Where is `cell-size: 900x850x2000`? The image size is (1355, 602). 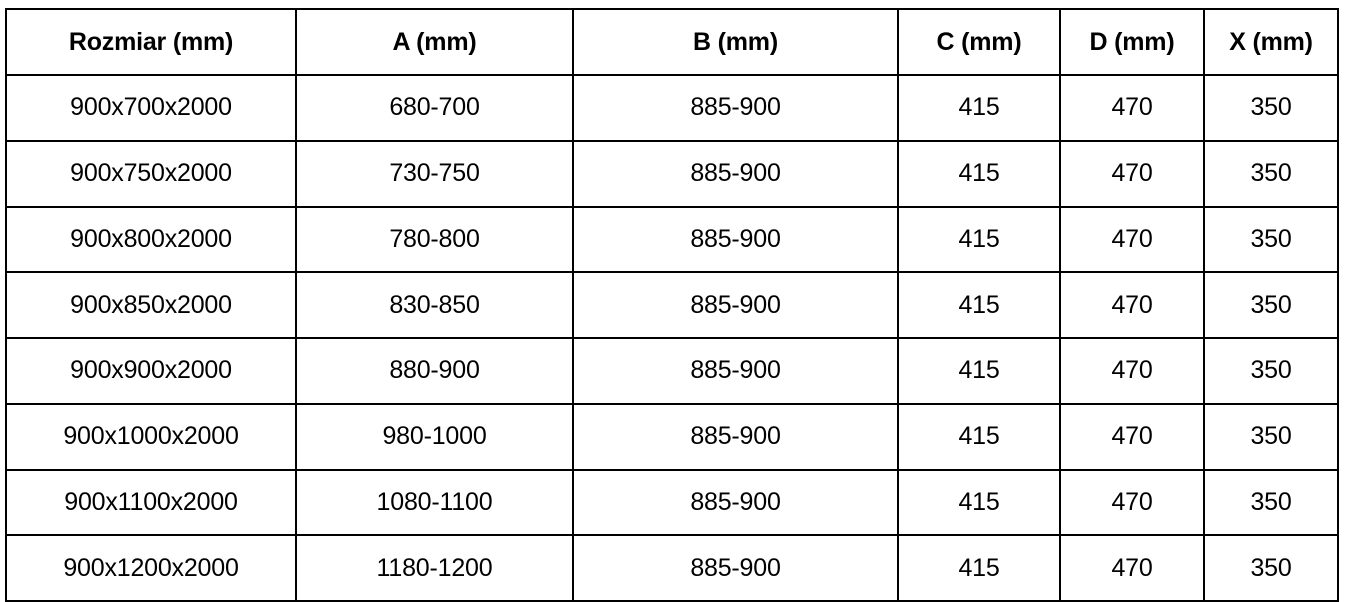
cell-size: 900x850x2000 is located at coordinates (151, 305).